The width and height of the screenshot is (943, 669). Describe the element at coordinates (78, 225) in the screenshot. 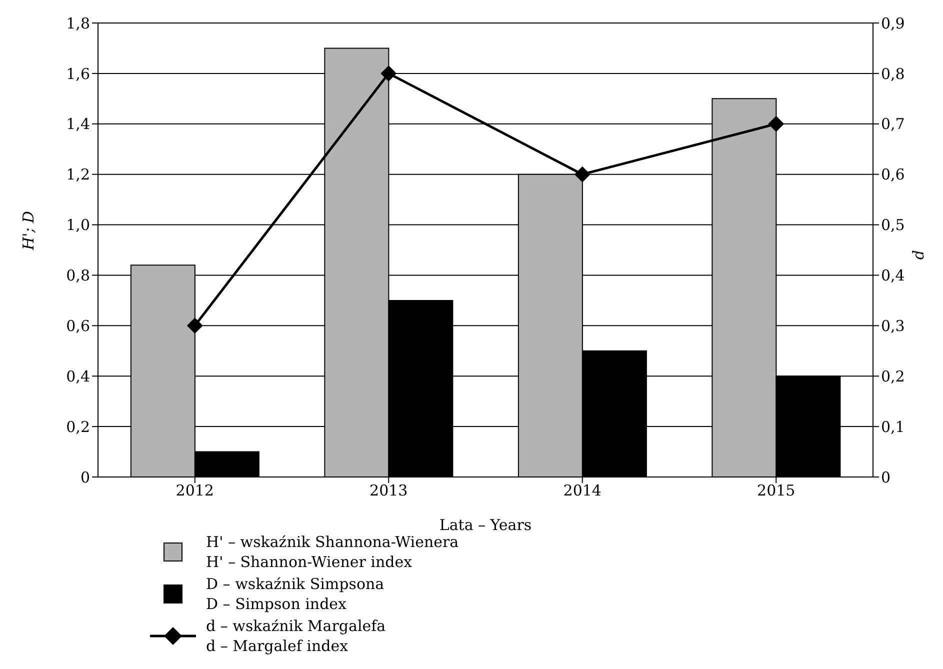

I see `y-tick-label: 1,0` at that location.